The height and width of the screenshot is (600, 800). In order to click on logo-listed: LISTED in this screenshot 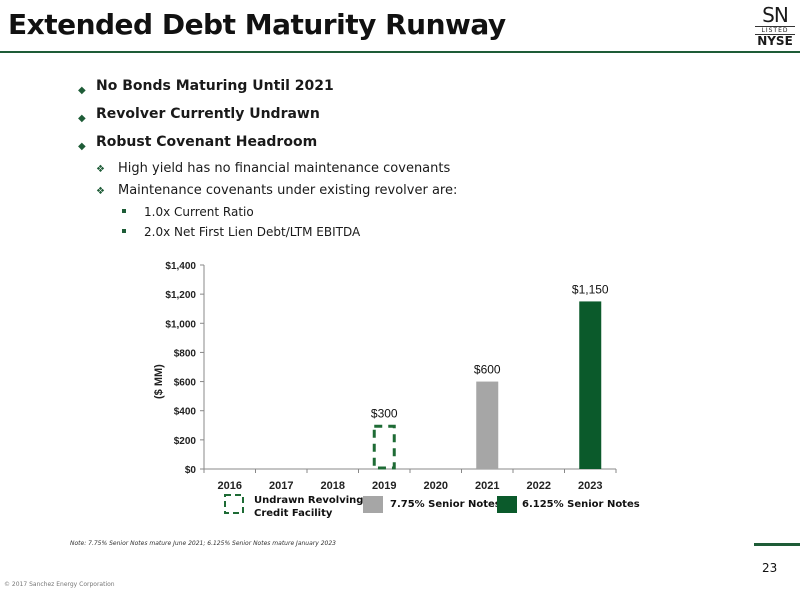, I will do `click(775, 30)`.